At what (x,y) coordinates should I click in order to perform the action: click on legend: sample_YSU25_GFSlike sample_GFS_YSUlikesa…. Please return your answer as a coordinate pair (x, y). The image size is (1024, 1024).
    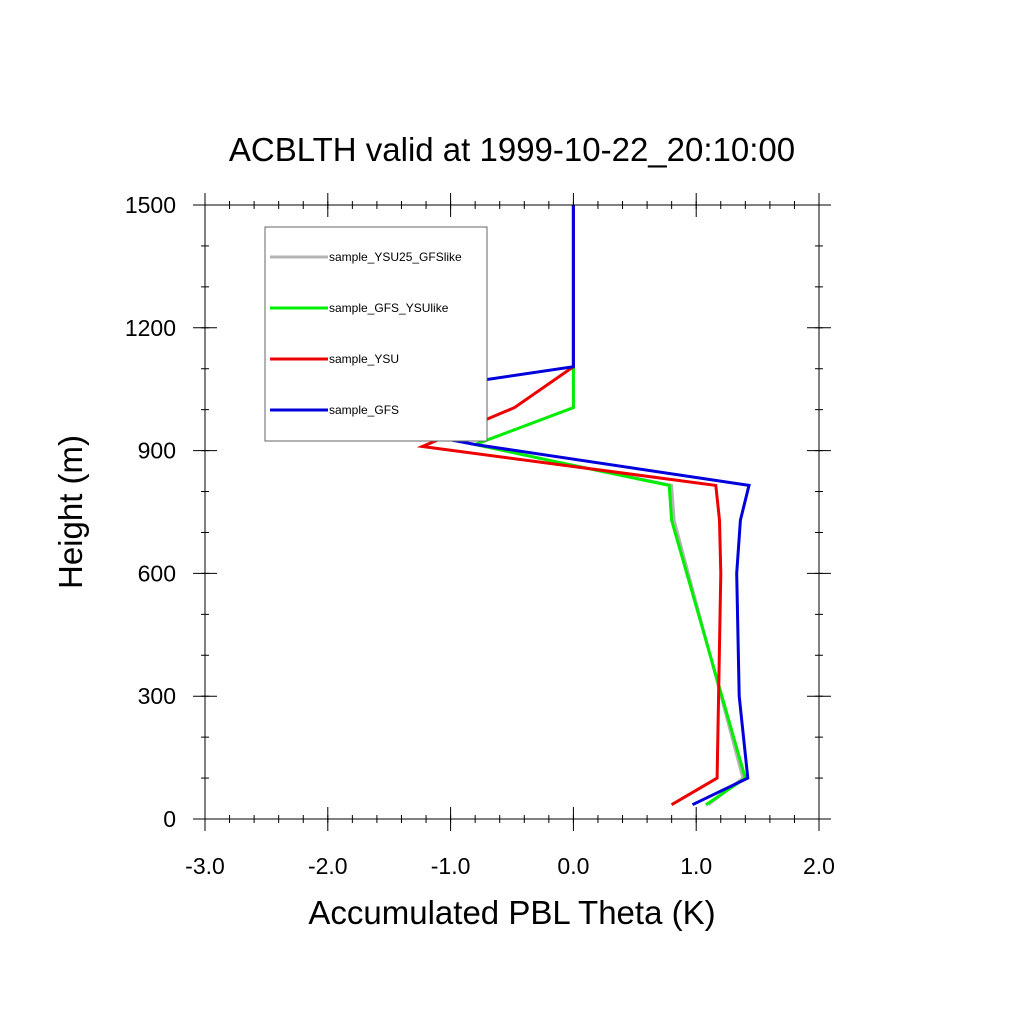
    Looking at the image, I should click on (376, 334).